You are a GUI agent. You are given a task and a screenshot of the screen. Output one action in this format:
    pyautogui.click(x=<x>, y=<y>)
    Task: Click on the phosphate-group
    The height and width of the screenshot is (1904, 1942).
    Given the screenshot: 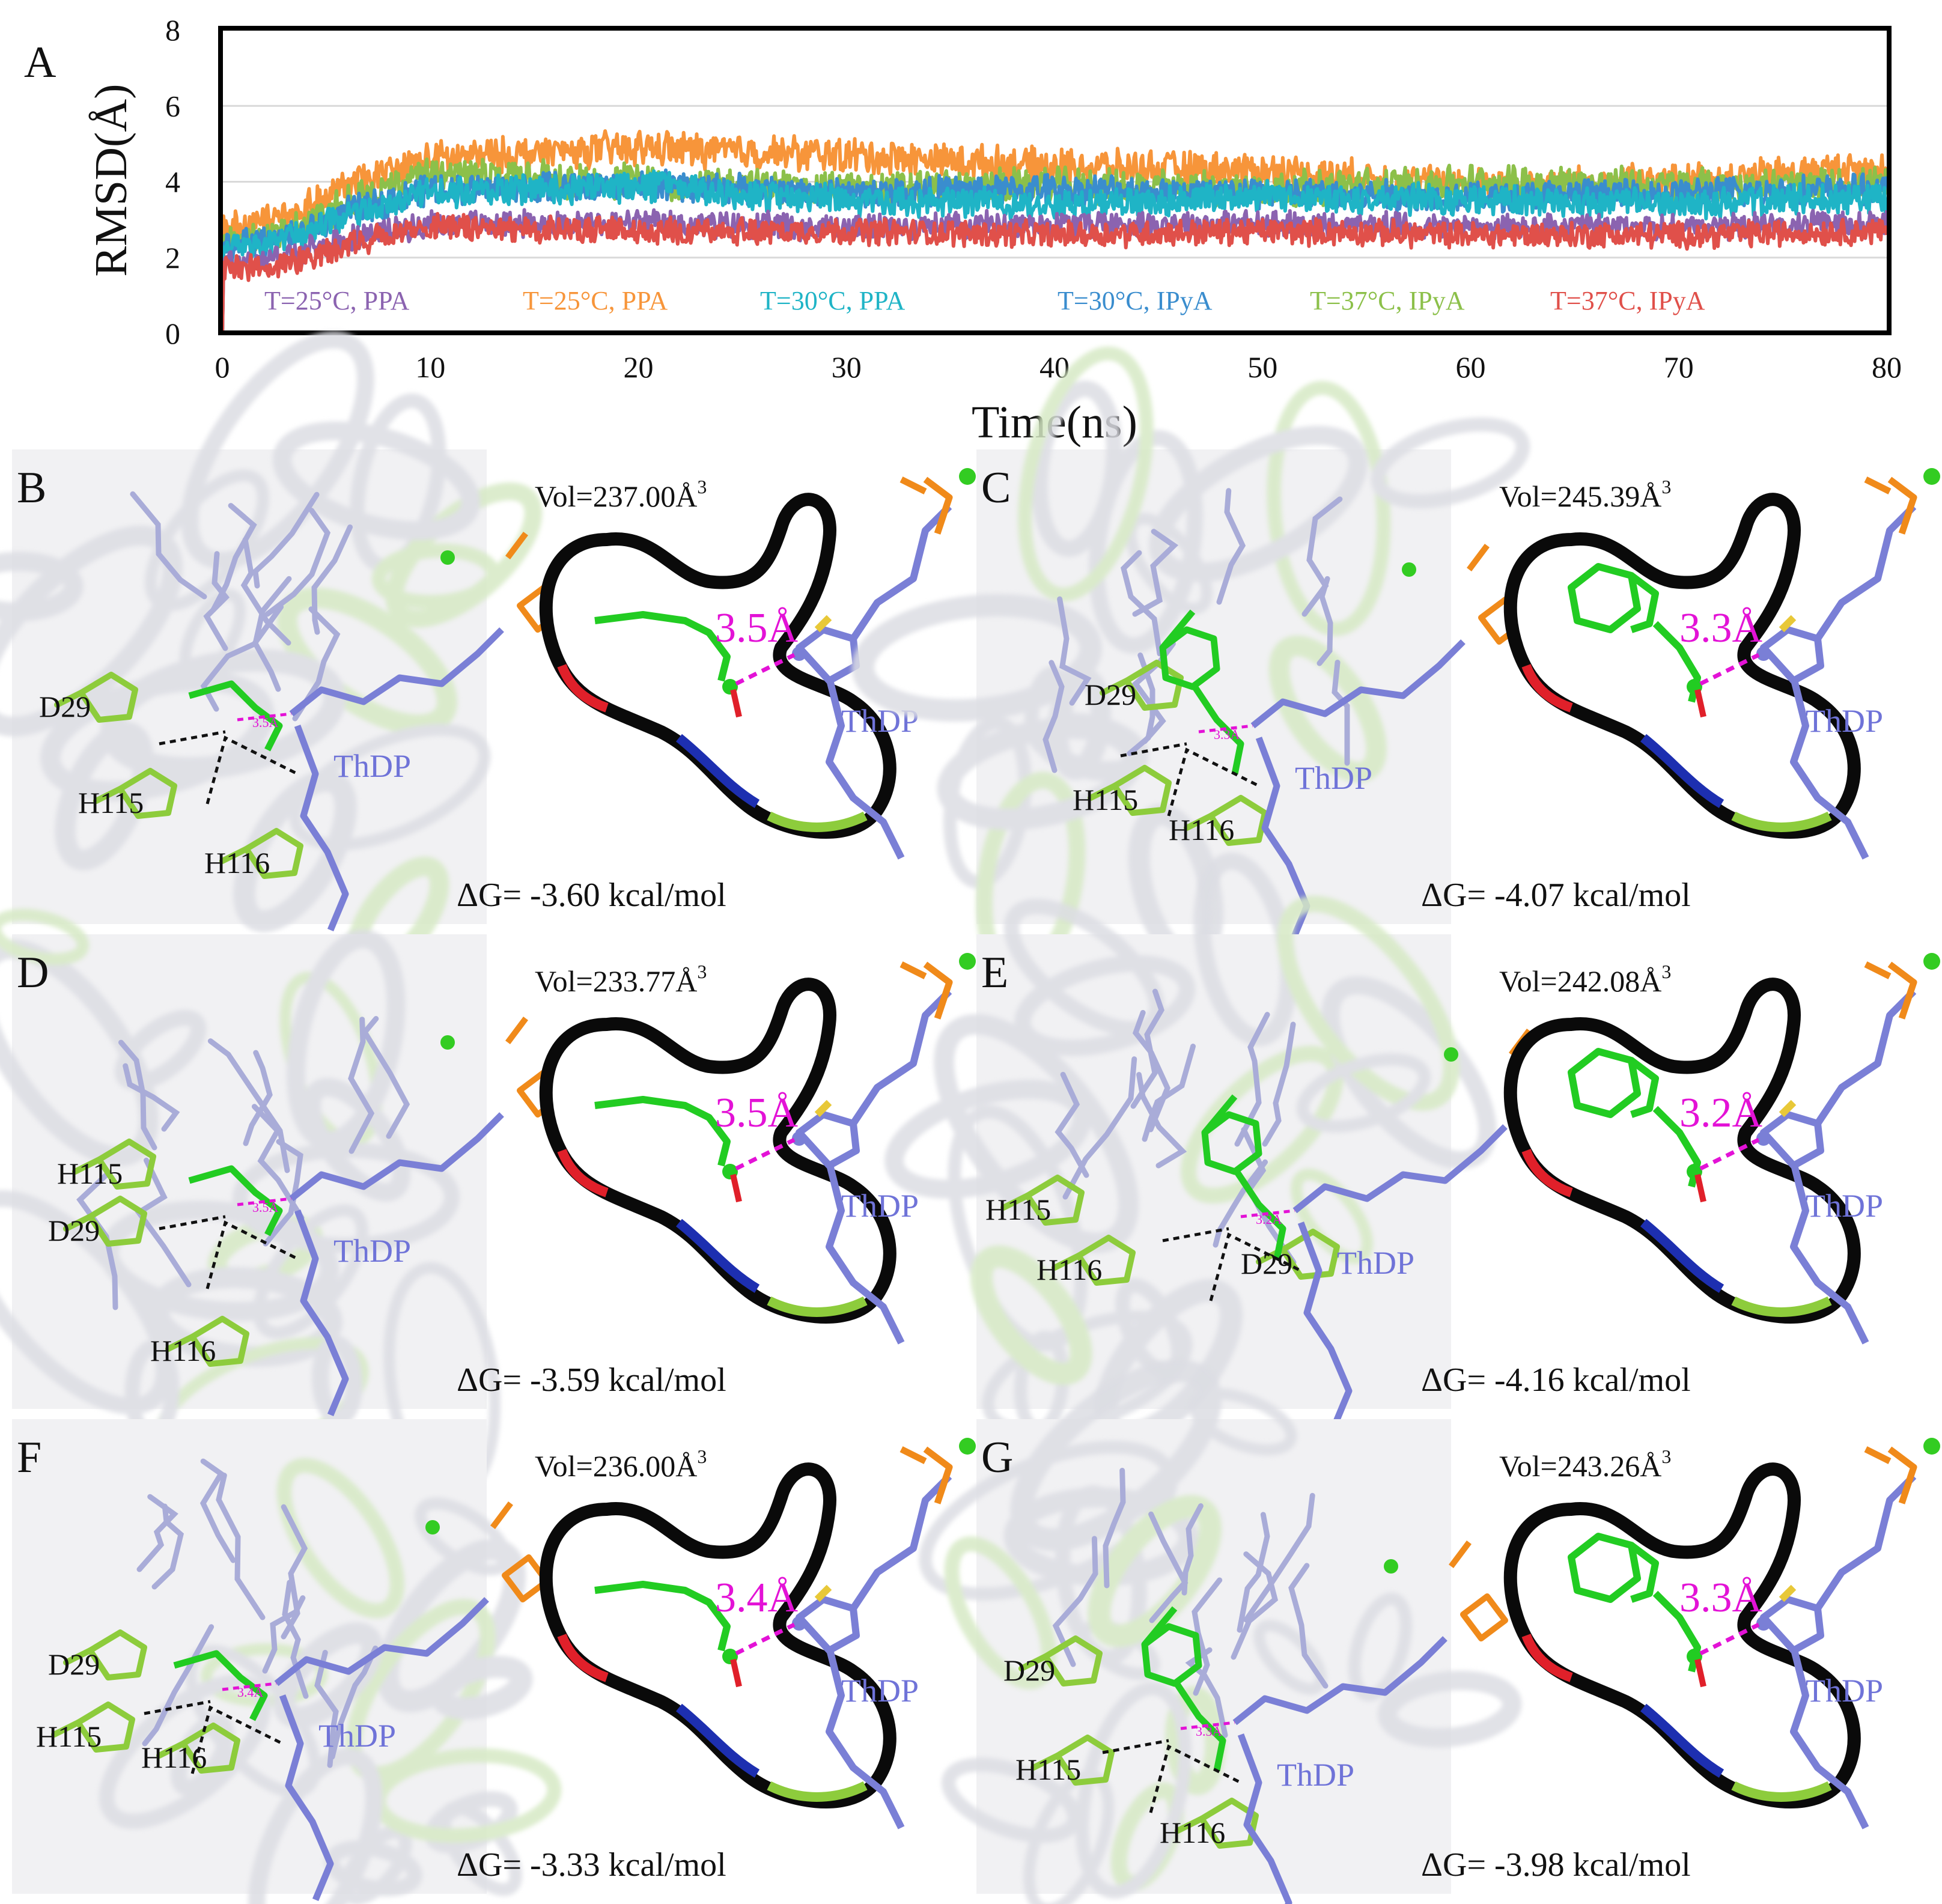 What is the action you would take?
    pyautogui.click(x=1479, y=1591)
    